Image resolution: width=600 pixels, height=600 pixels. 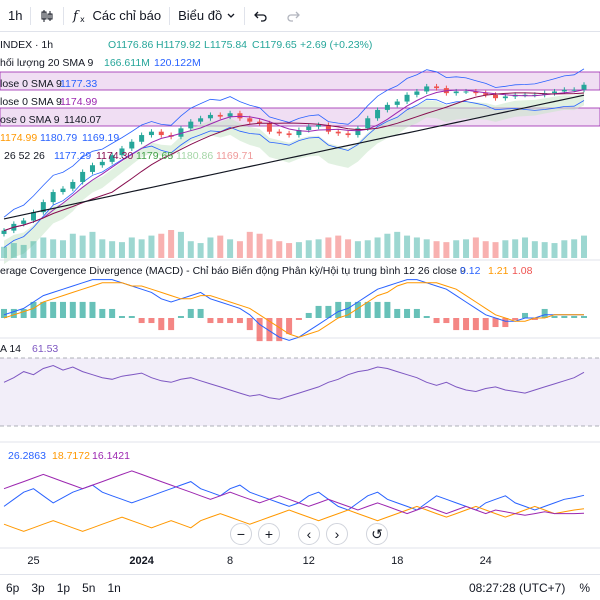 I want to click on zoom-out-button: −, so click(x=241, y=534).